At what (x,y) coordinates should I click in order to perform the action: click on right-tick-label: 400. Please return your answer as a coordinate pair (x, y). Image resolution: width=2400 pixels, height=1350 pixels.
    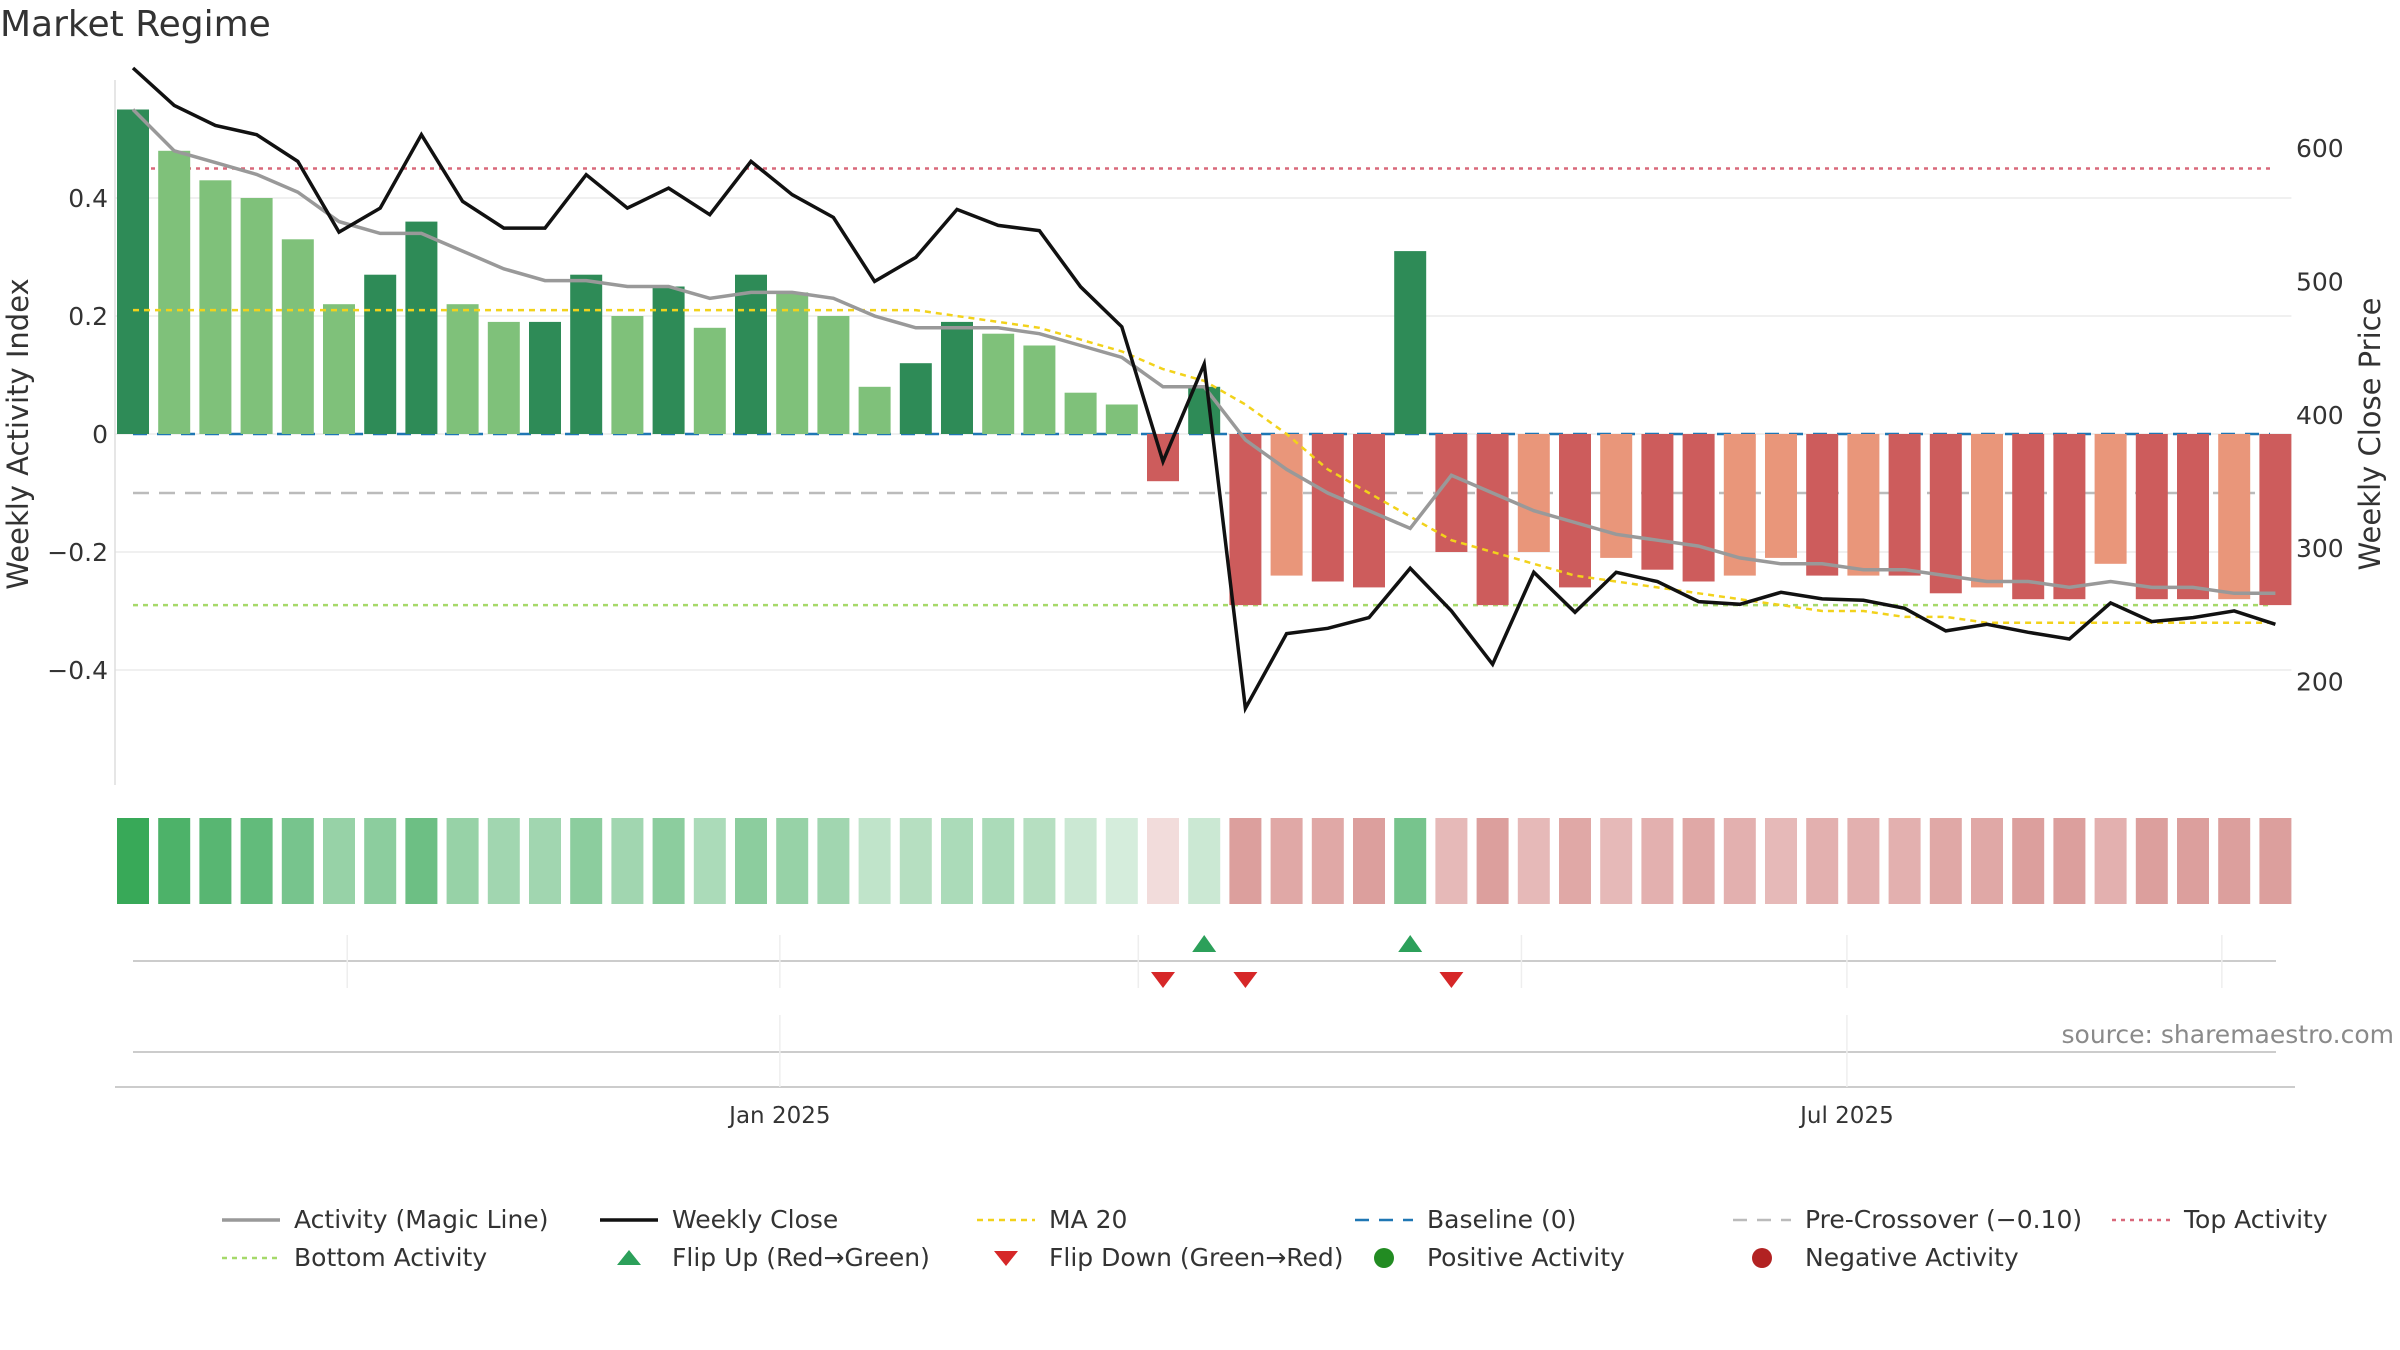
    Looking at the image, I should click on (2320, 415).